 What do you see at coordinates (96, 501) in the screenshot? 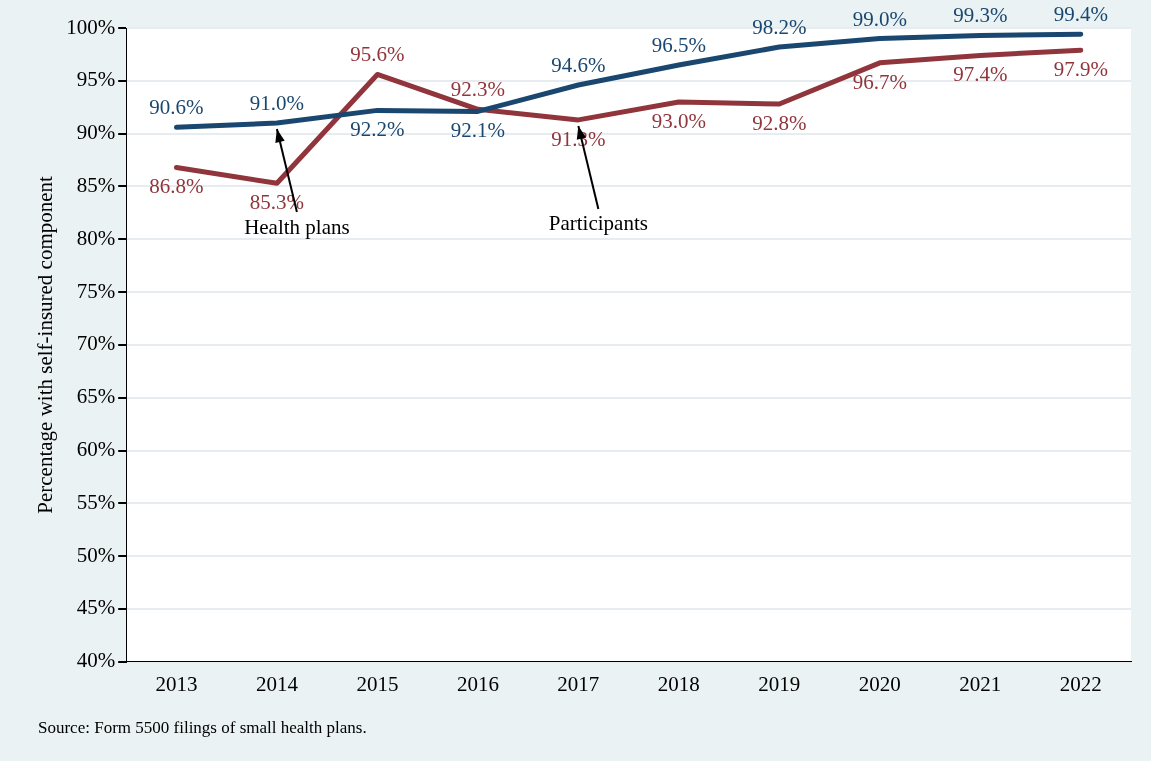
I see `y-tick-label: 55%` at bounding box center [96, 501].